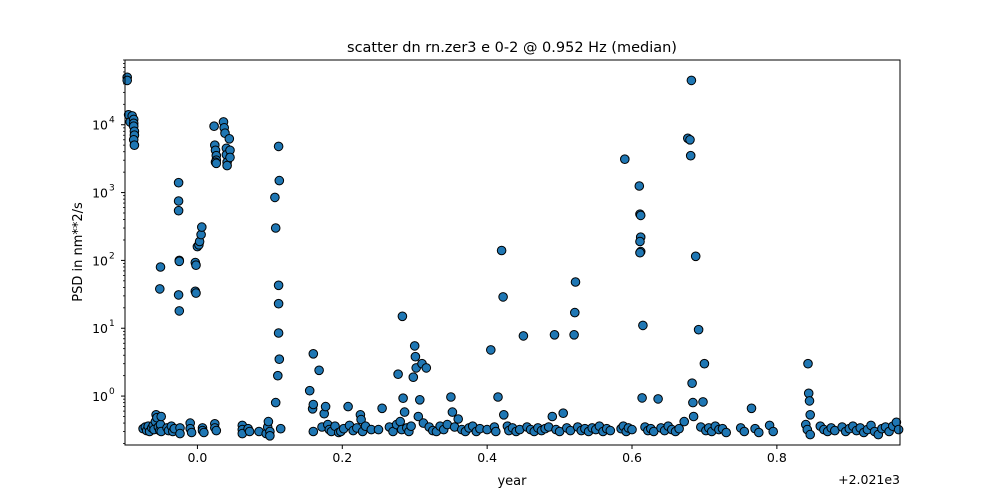 This screenshot has width=1000, height=500. What do you see at coordinates (777, 457) in the screenshot?
I see `x-tick-label: 0.8` at bounding box center [777, 457].